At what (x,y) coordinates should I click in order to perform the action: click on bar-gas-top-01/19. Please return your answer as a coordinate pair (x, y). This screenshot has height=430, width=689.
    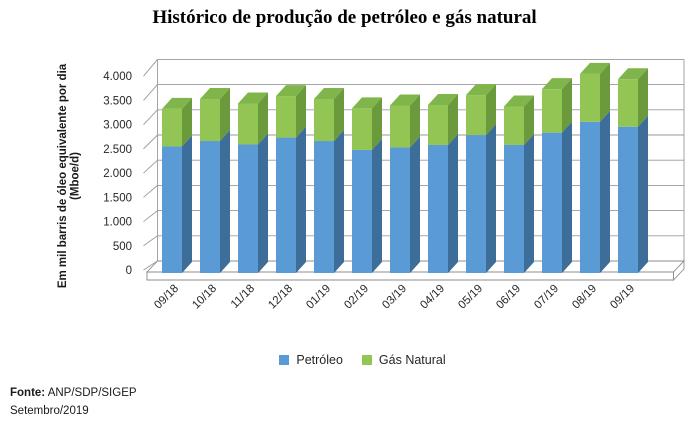
    Looking at the image, I should click on (329, 94).